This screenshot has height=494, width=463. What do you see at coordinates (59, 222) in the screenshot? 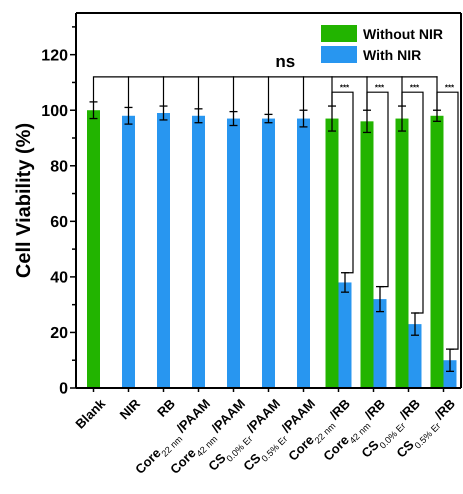
I see `y-tick-label: 60` at bounding box center [59, 222].